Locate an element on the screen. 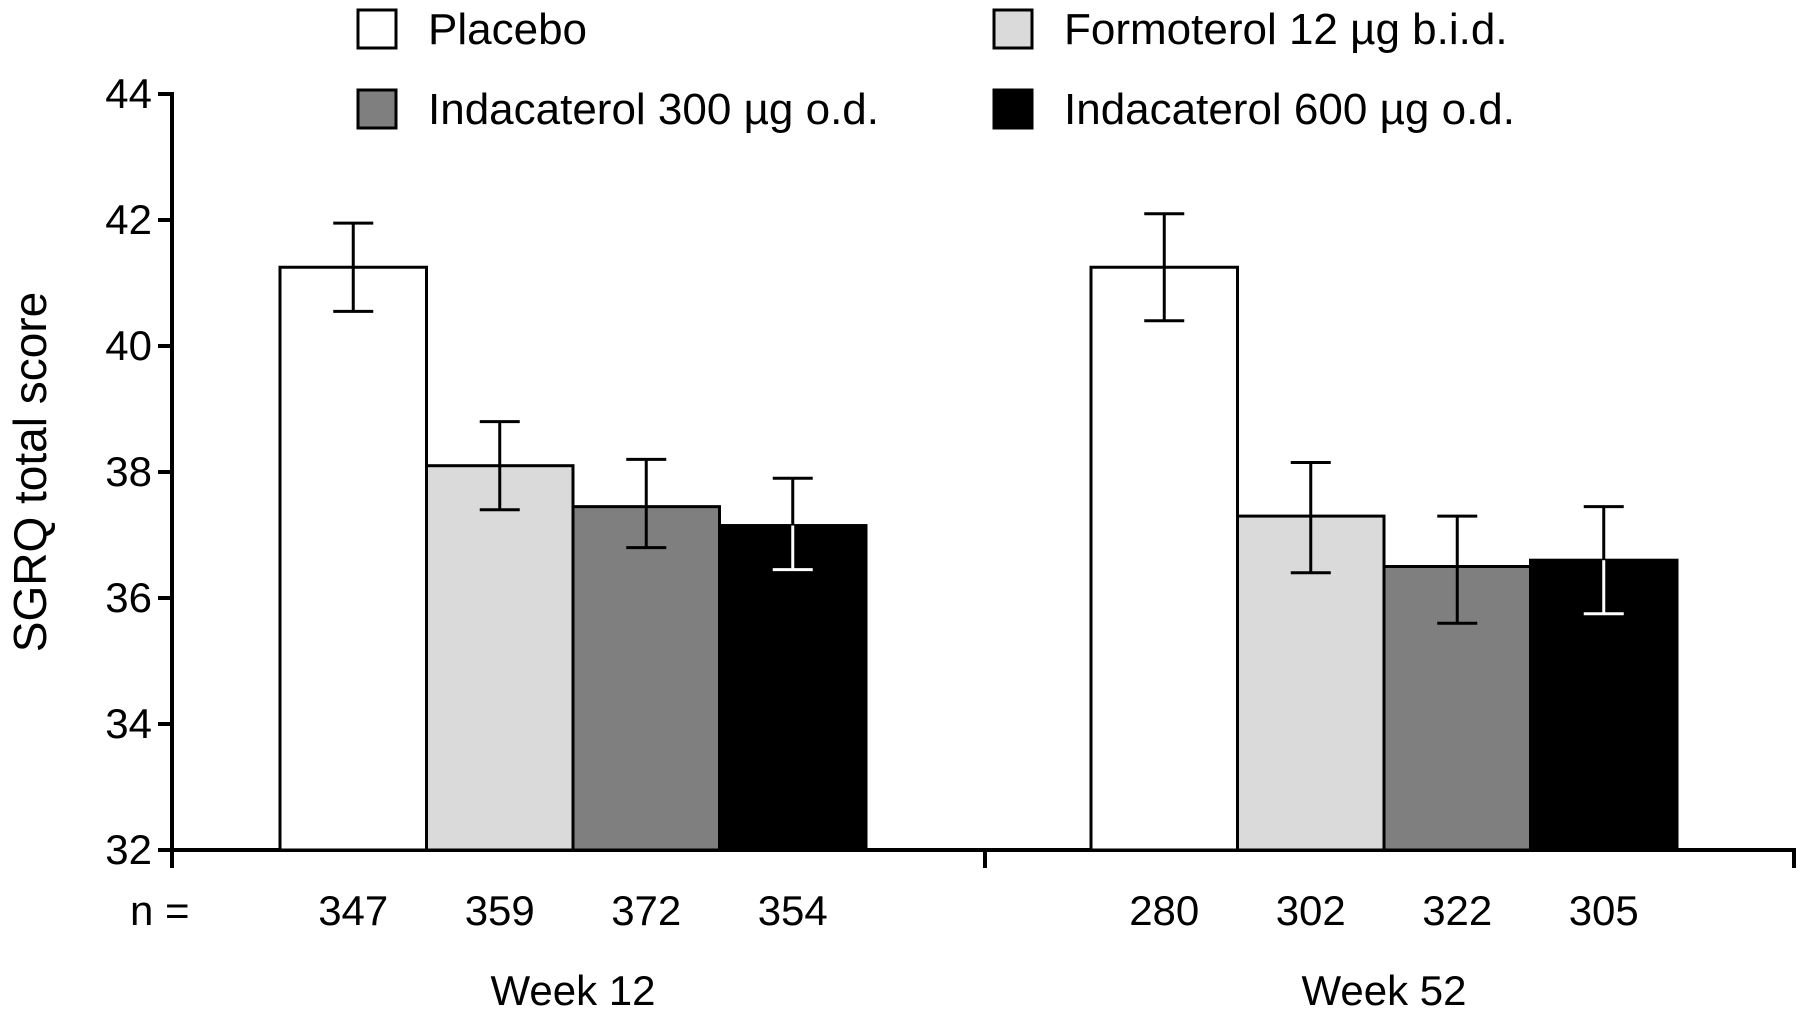 The height and width of the screenshot is (1012, 1800). legend-label: Indacaterol 600 µg o.d. is located at coordinates (1289, 109).